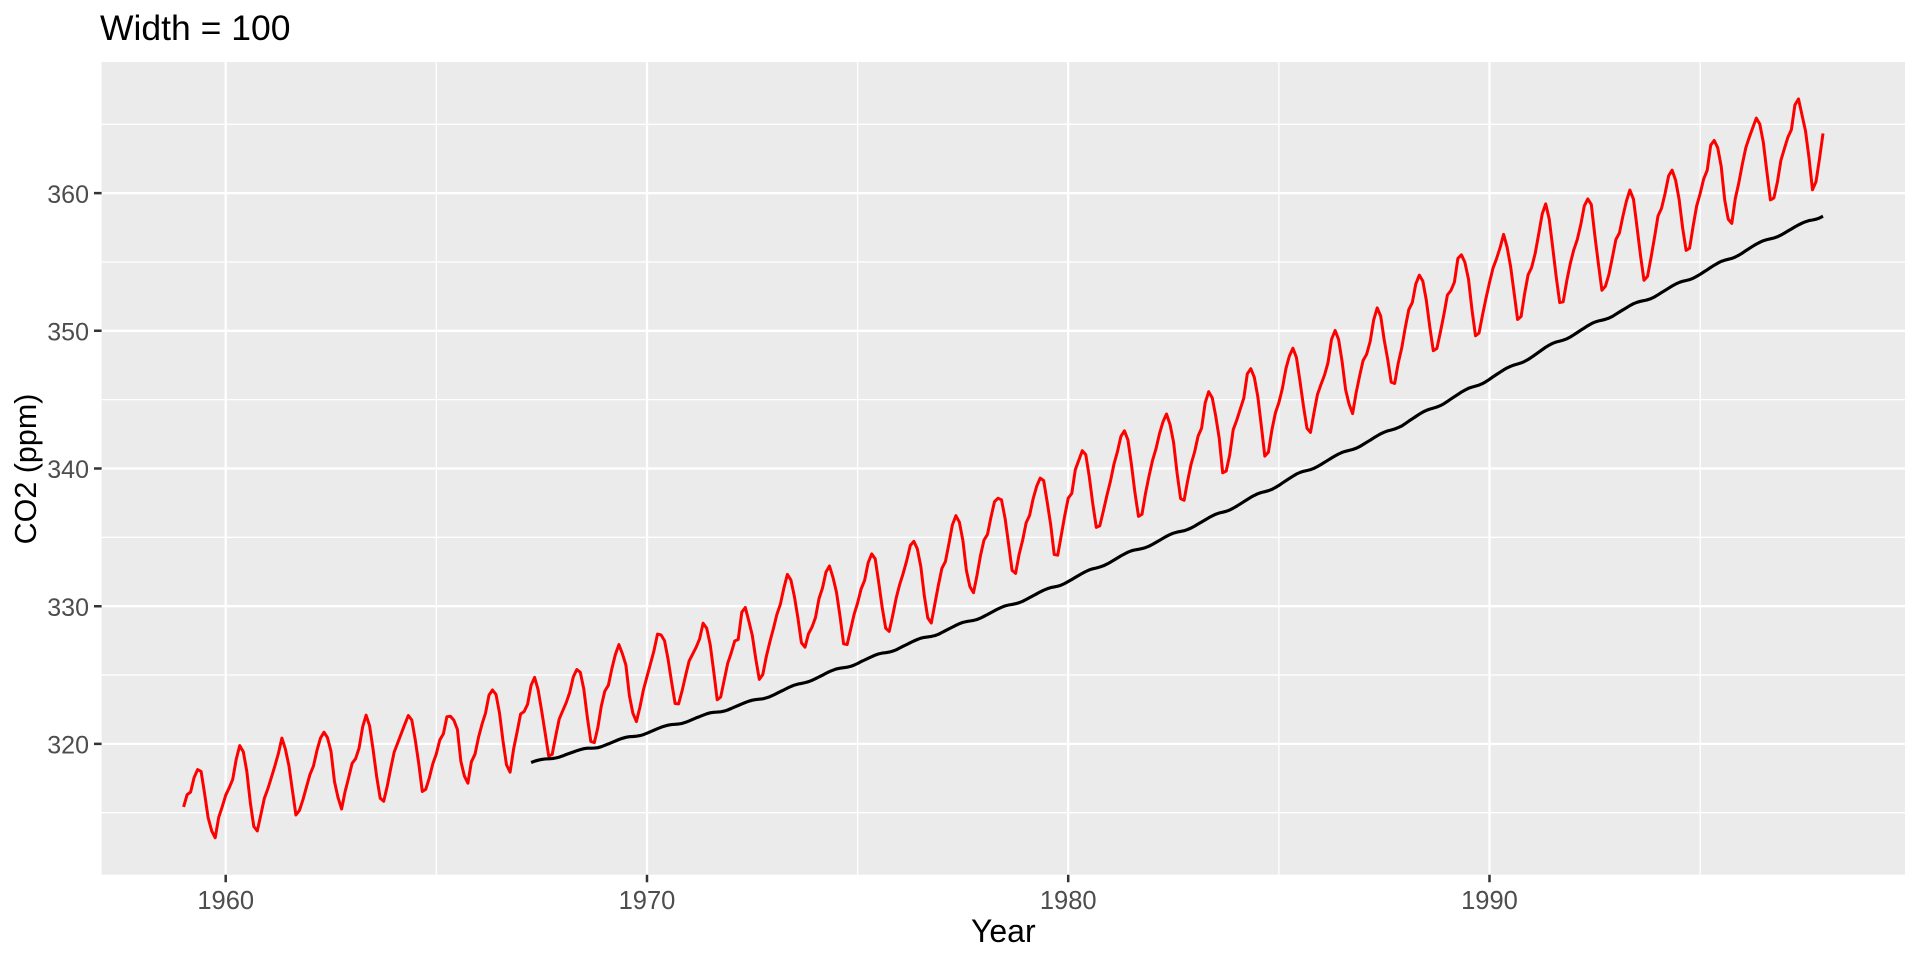 Image resolution: width=1920 pixels, height=960 pixels. What do you see at coordinates (647, 901) in the screenshot?
I see `svg-text: 1970` at bounding box center [647, 901].